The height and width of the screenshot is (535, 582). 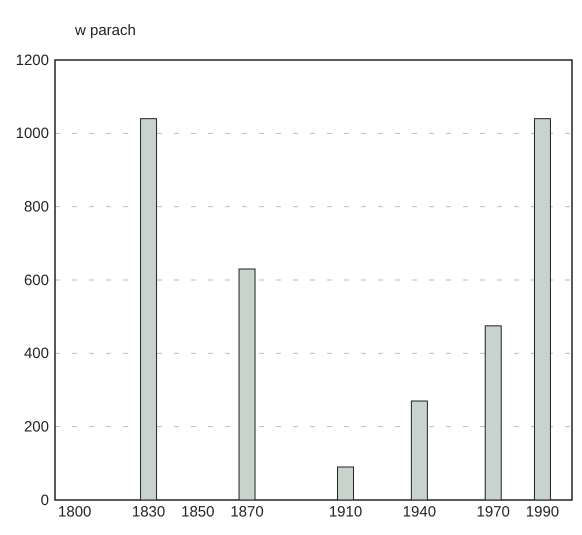 What do you see at coordinates (32, 133) in the screenshot?
I see `y-tick-label: 1000` at bounding box center [32, 133].